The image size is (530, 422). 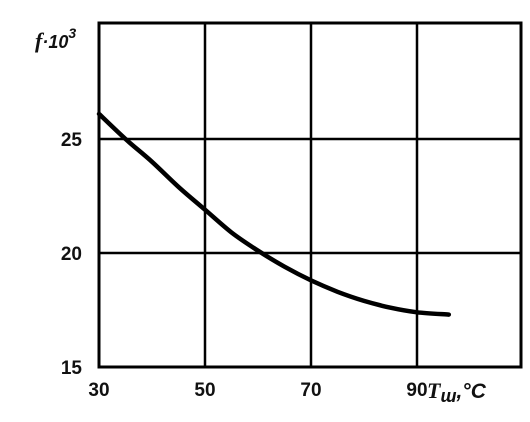 What do you see at coordinates (204, 390) in the screenshot?
I see `x-tick-label: 50` at bounding box center [204, 390].